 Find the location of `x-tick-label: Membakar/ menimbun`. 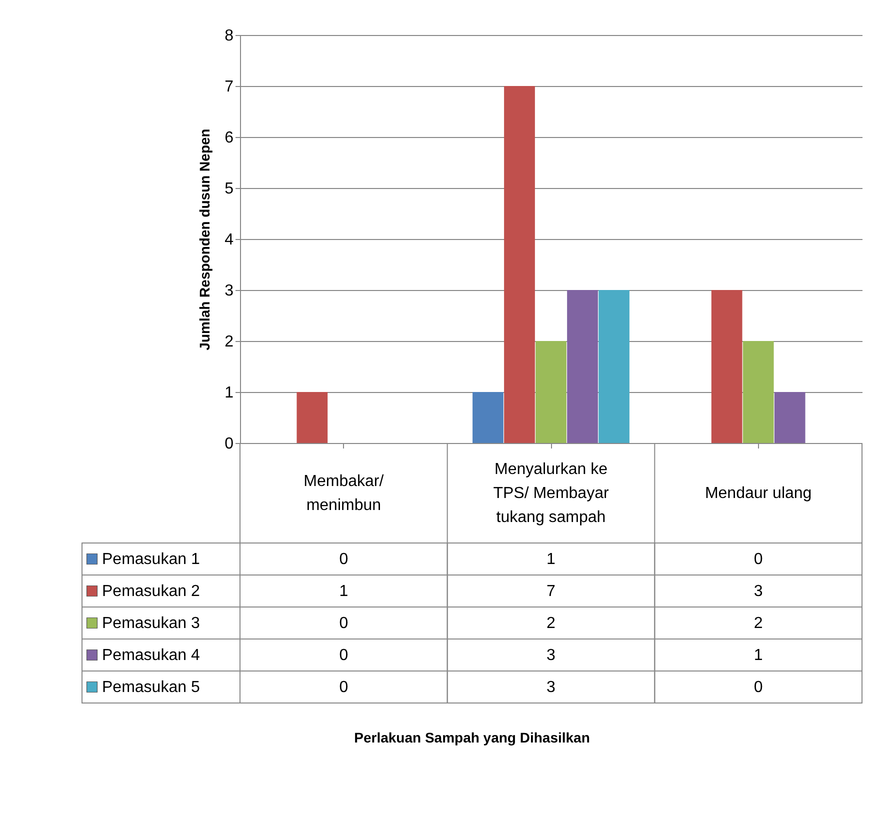

x-tick-label: Membakar/ menimbun is located at coordinates (344, 493).